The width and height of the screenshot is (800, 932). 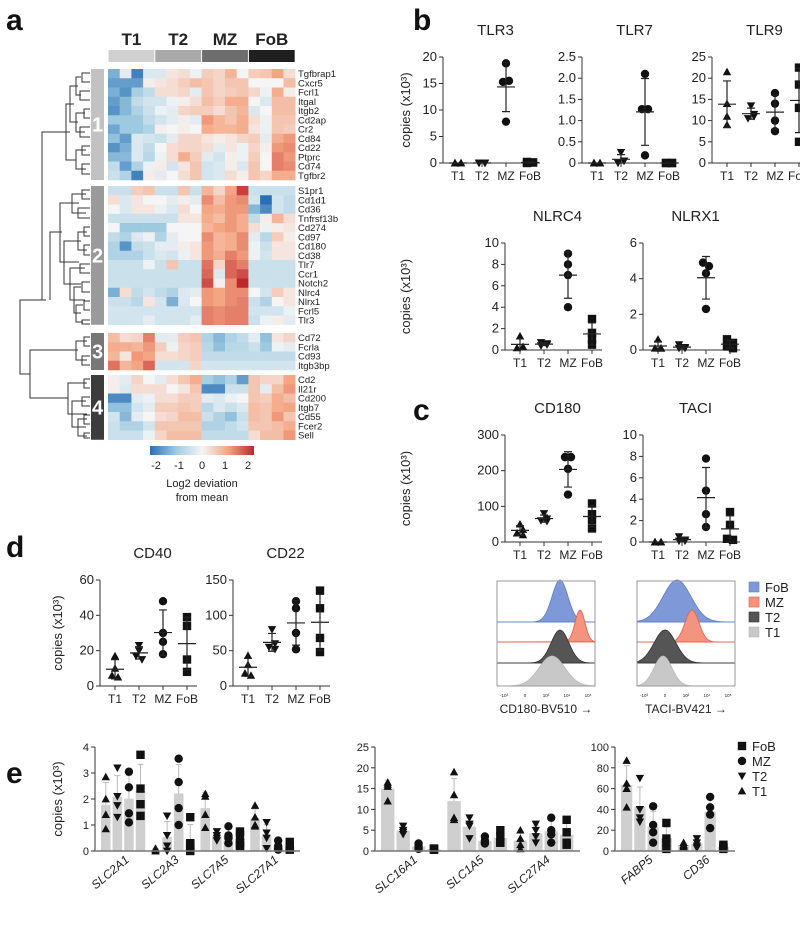 What do you see at coordinates (637, 869) in the screenshot?
I see `gene-axis-label: FABP5` at bounding box center [637, 869].